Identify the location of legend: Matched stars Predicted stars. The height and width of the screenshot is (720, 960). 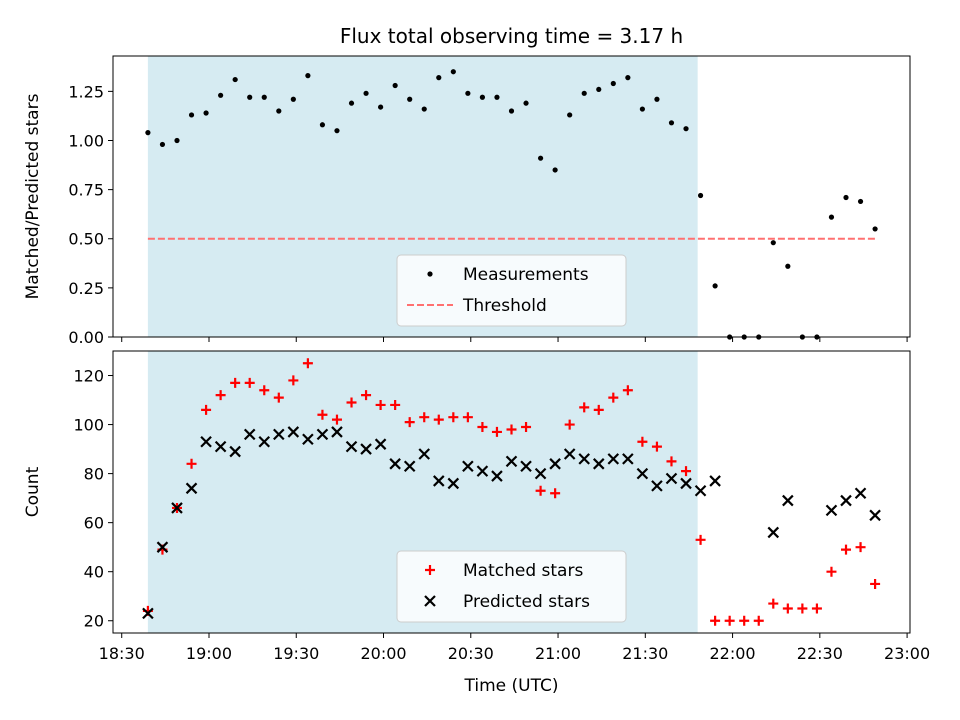
(511, 586).